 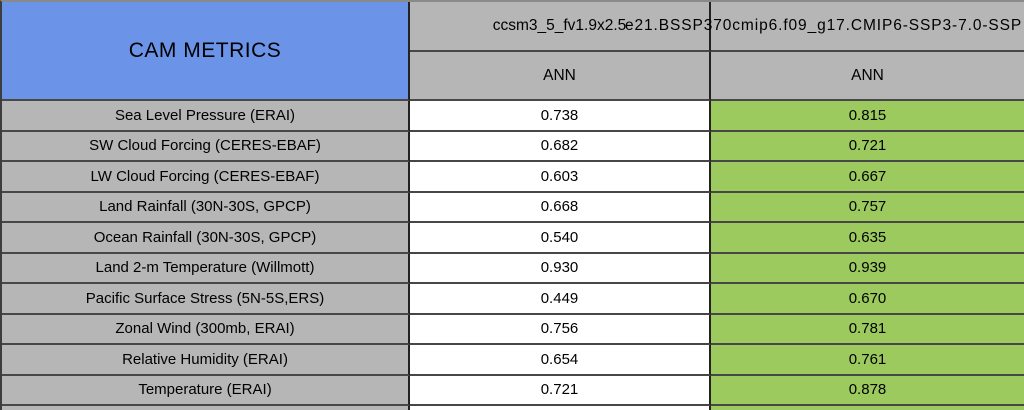 I want to click on metric-value-0-col2: 0.815, so click(x=867, y=116).